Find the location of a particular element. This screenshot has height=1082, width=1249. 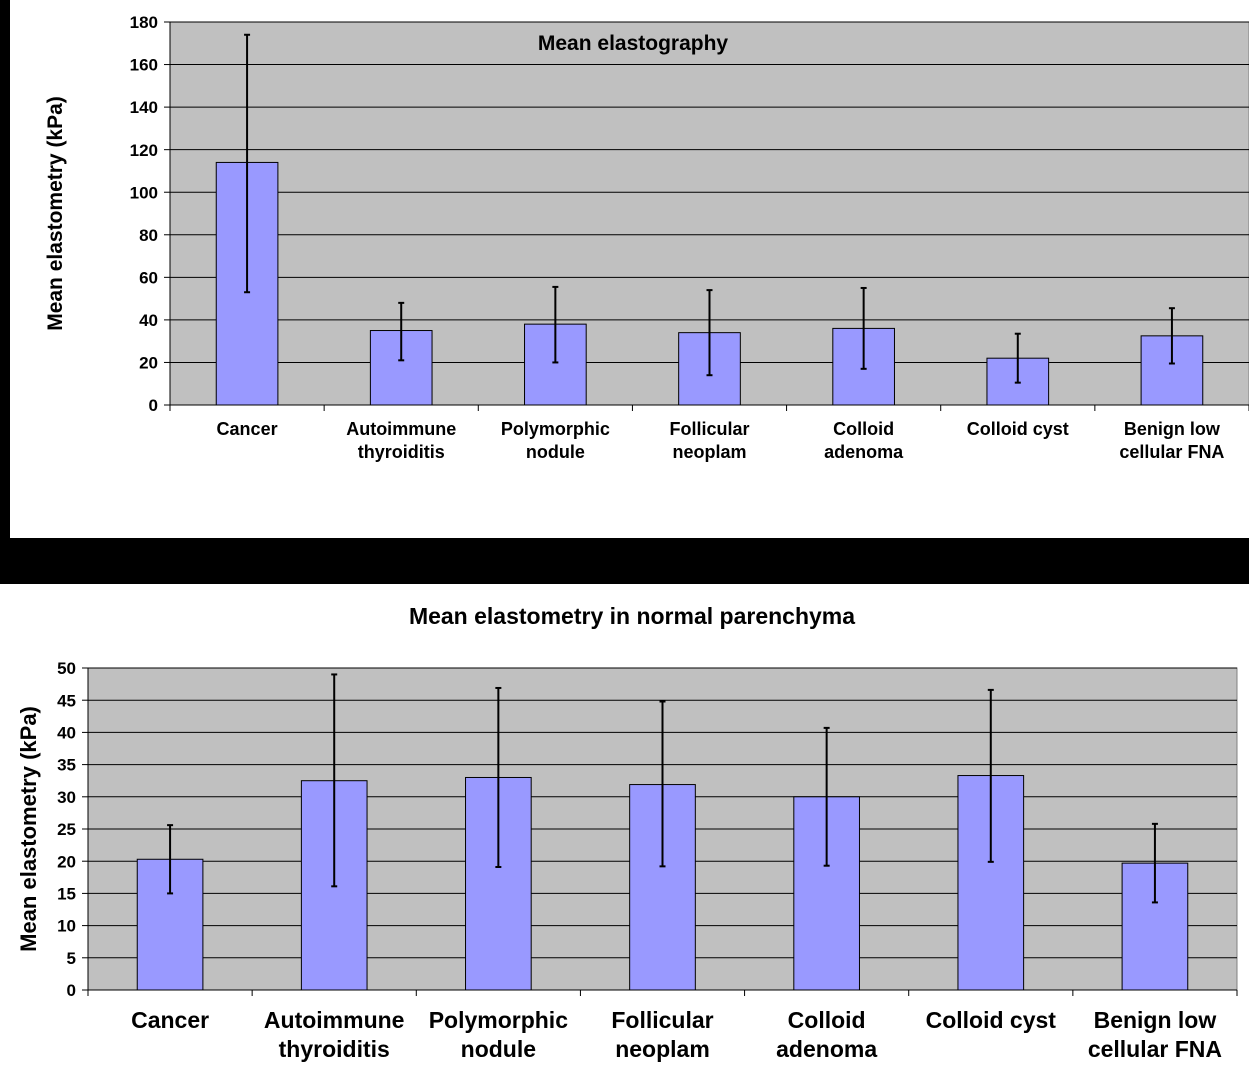

y-tick-label: 160 is located at coordinates (144, 65).